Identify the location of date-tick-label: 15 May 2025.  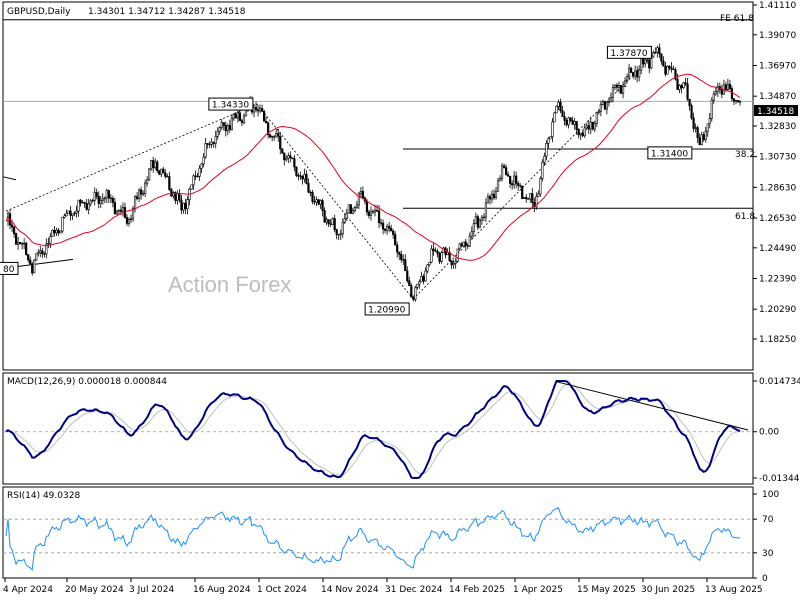
(606, 590).